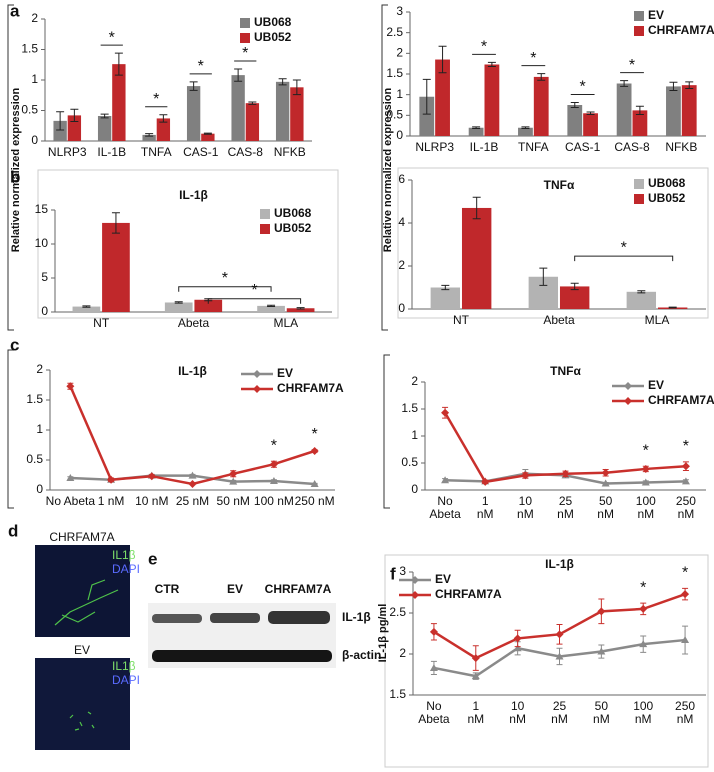  Describe the element at coordinates (82, 721) in the screenshot. I see `signal` at that location.